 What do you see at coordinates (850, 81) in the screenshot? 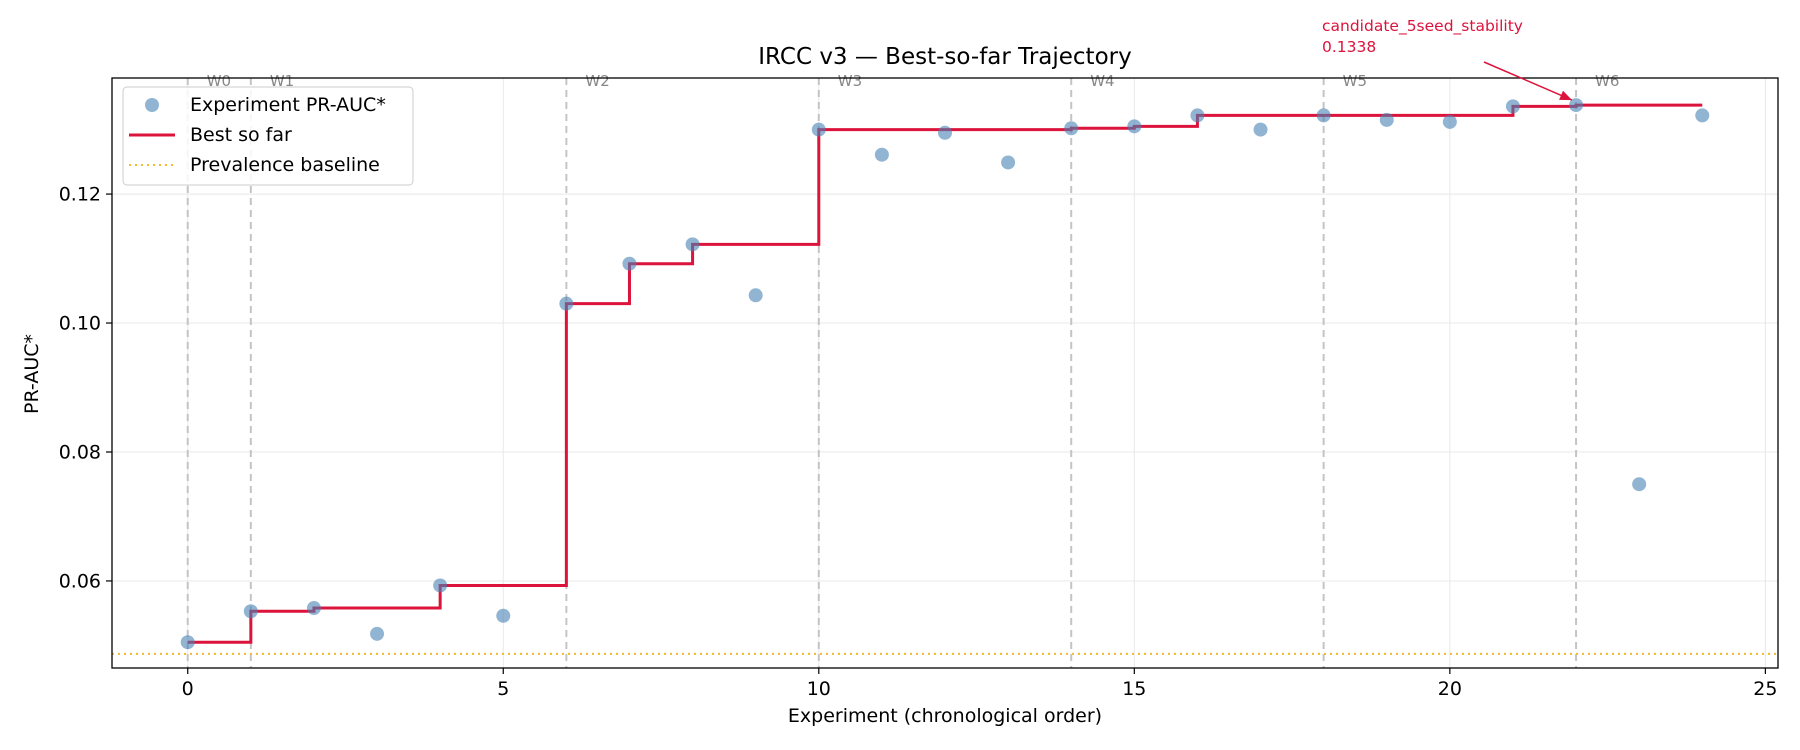
I see `phase-label: W3` at bounding box center [850, 81].